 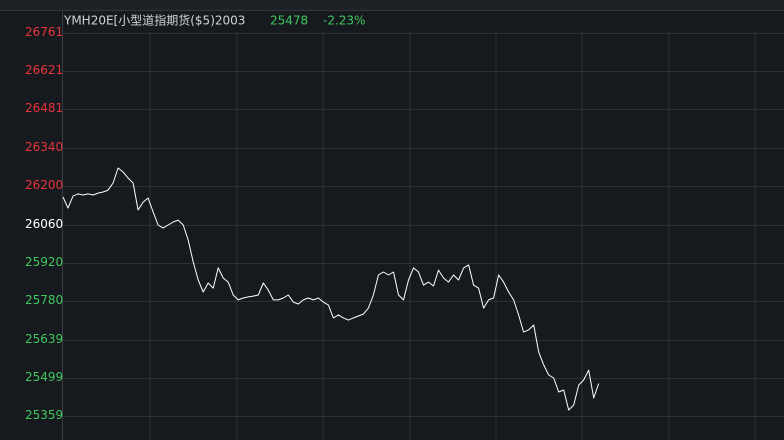 What do you see at coordinates (154, 20) in the screenshot?
I see `chart-title: YMH20E[小型道指期货($5)2003` at bounding box center [154, 20].